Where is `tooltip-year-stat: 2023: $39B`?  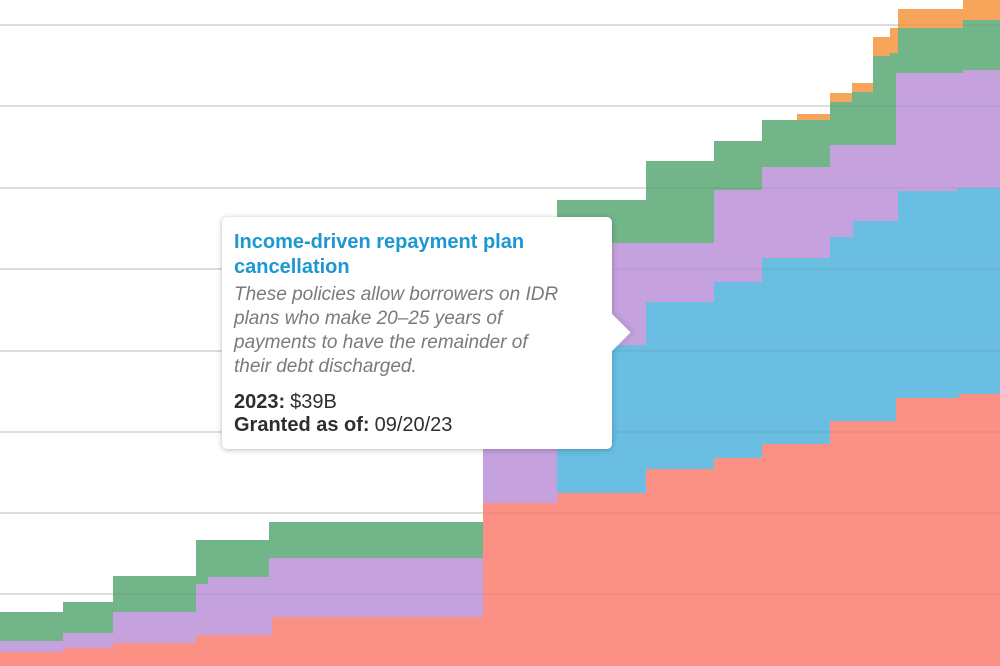
tooltip-year-stat: 2023: $39B is located at coordinates (416, 402).